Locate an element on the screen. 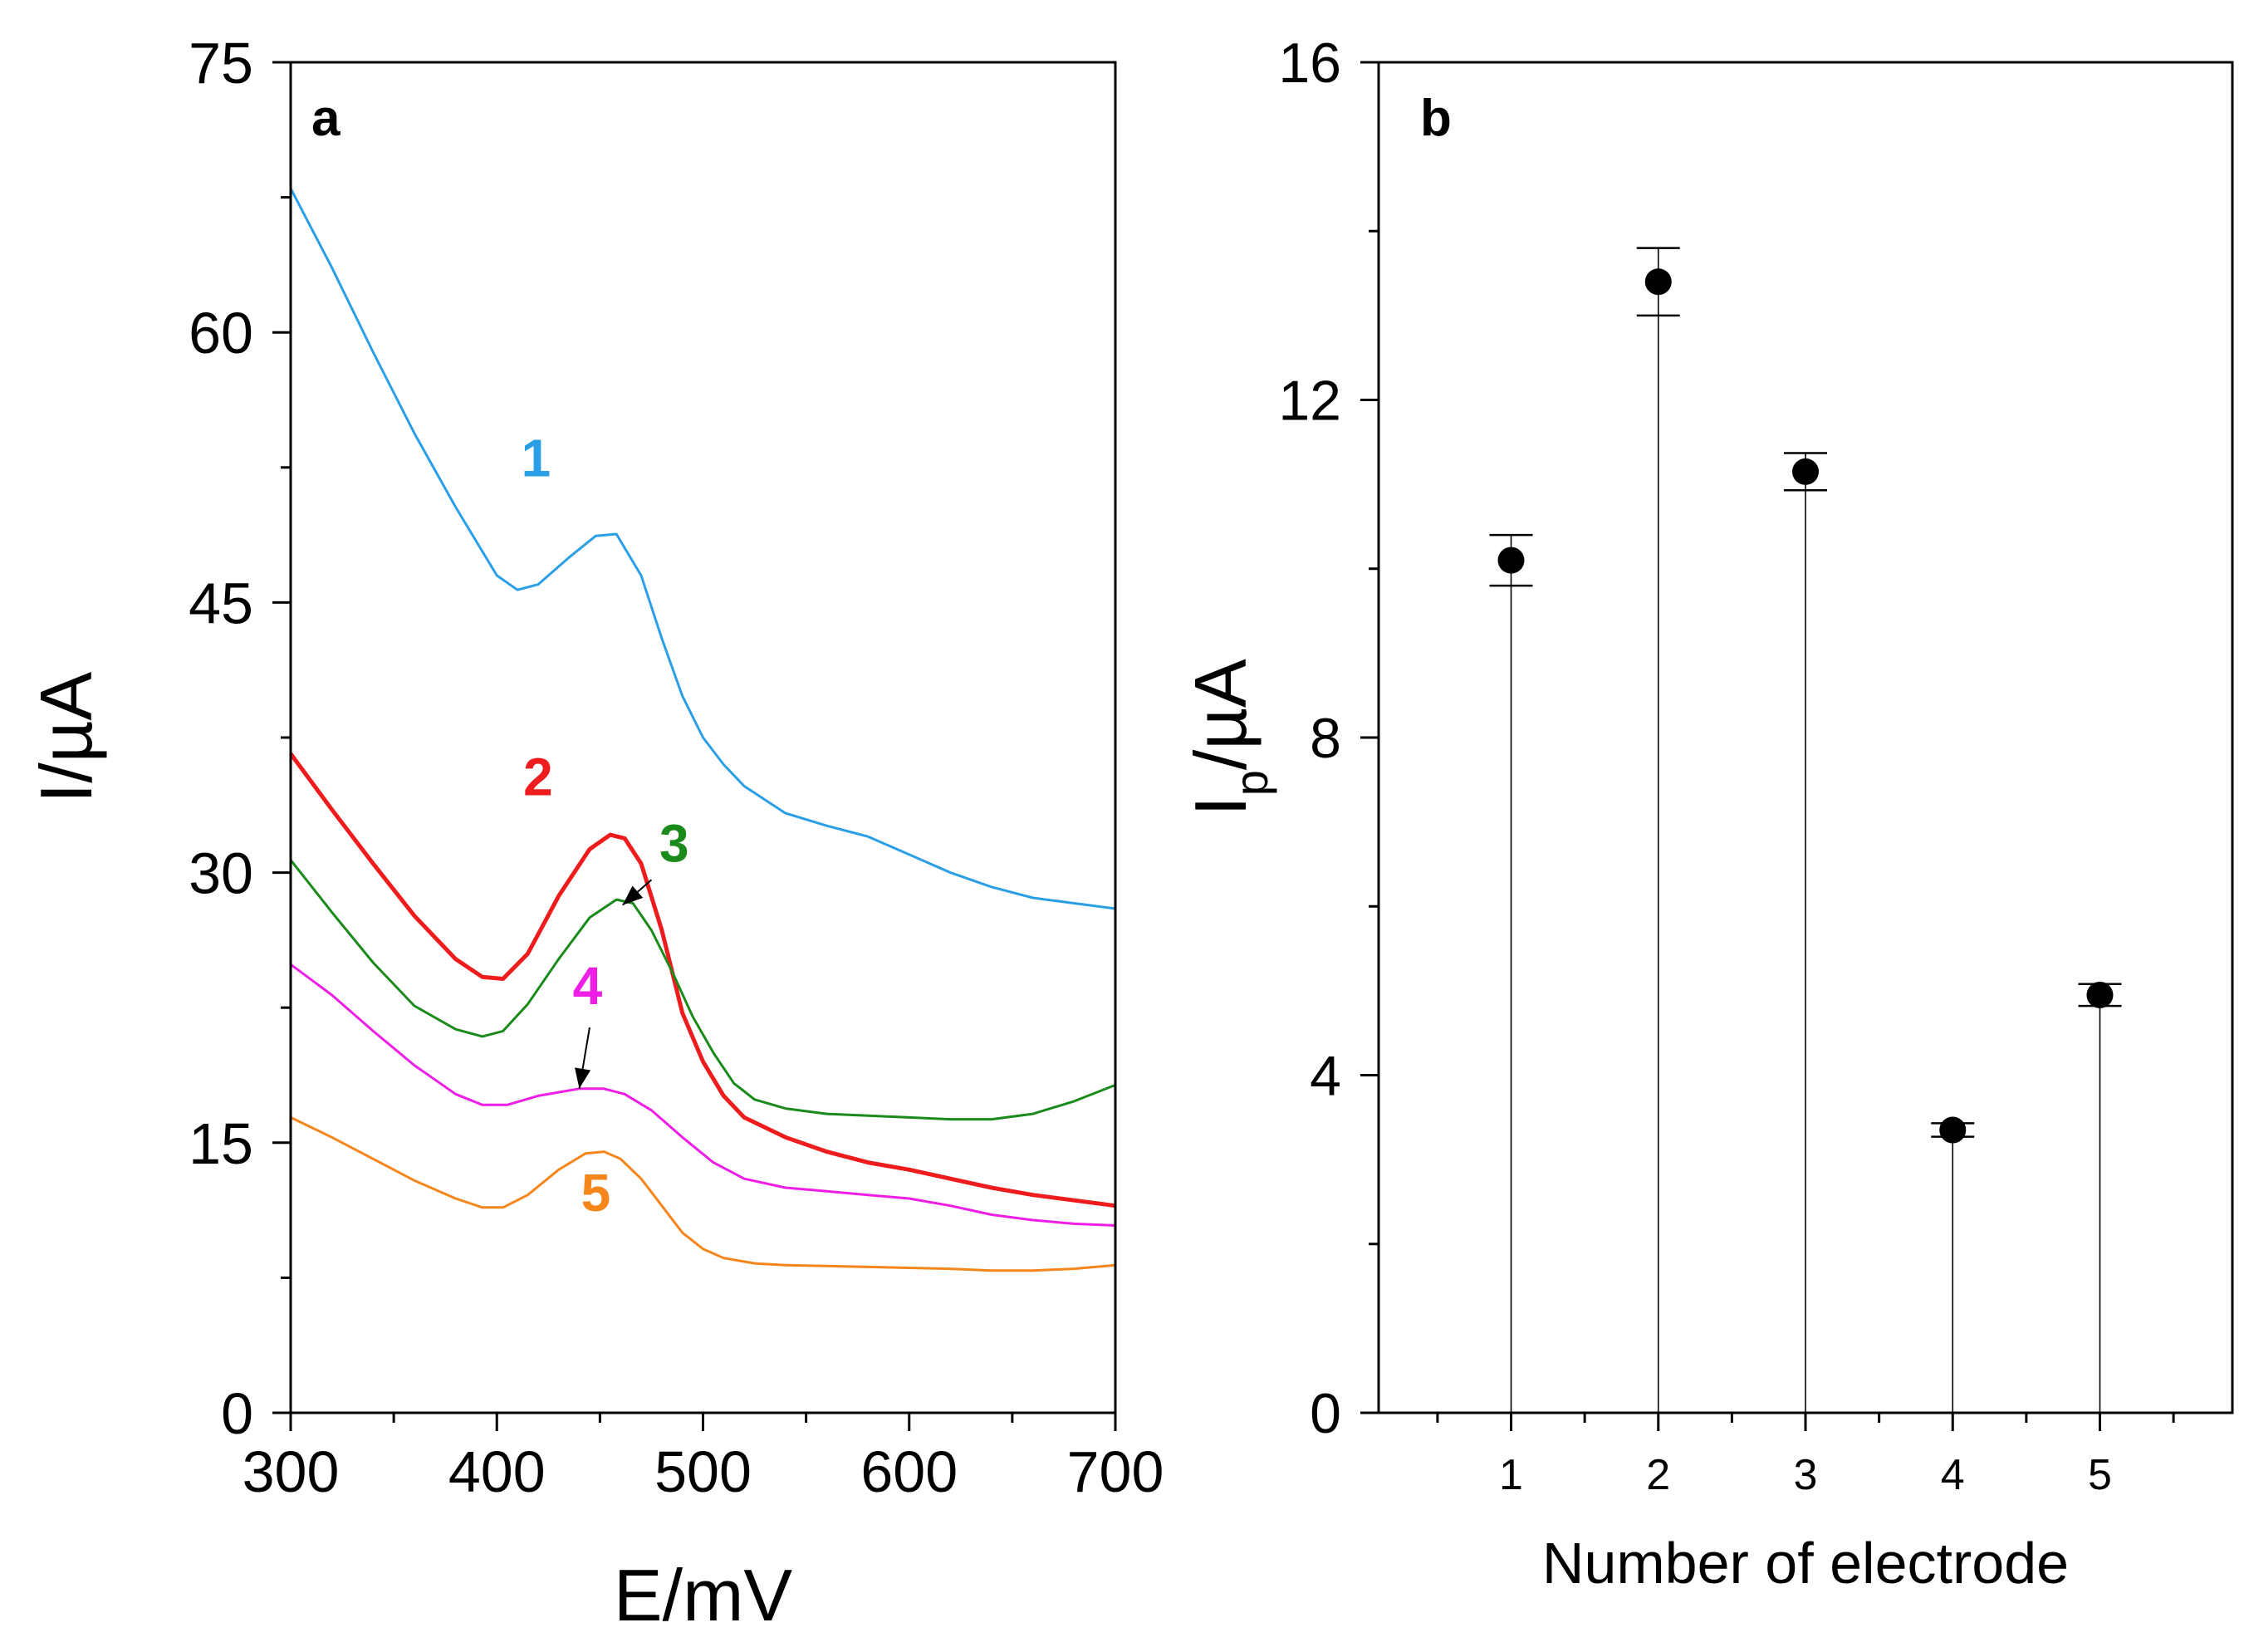 This screenshot has height=1652, width=2244. y-axis-label: Ip/µA is located at coordinates (1228, 737).